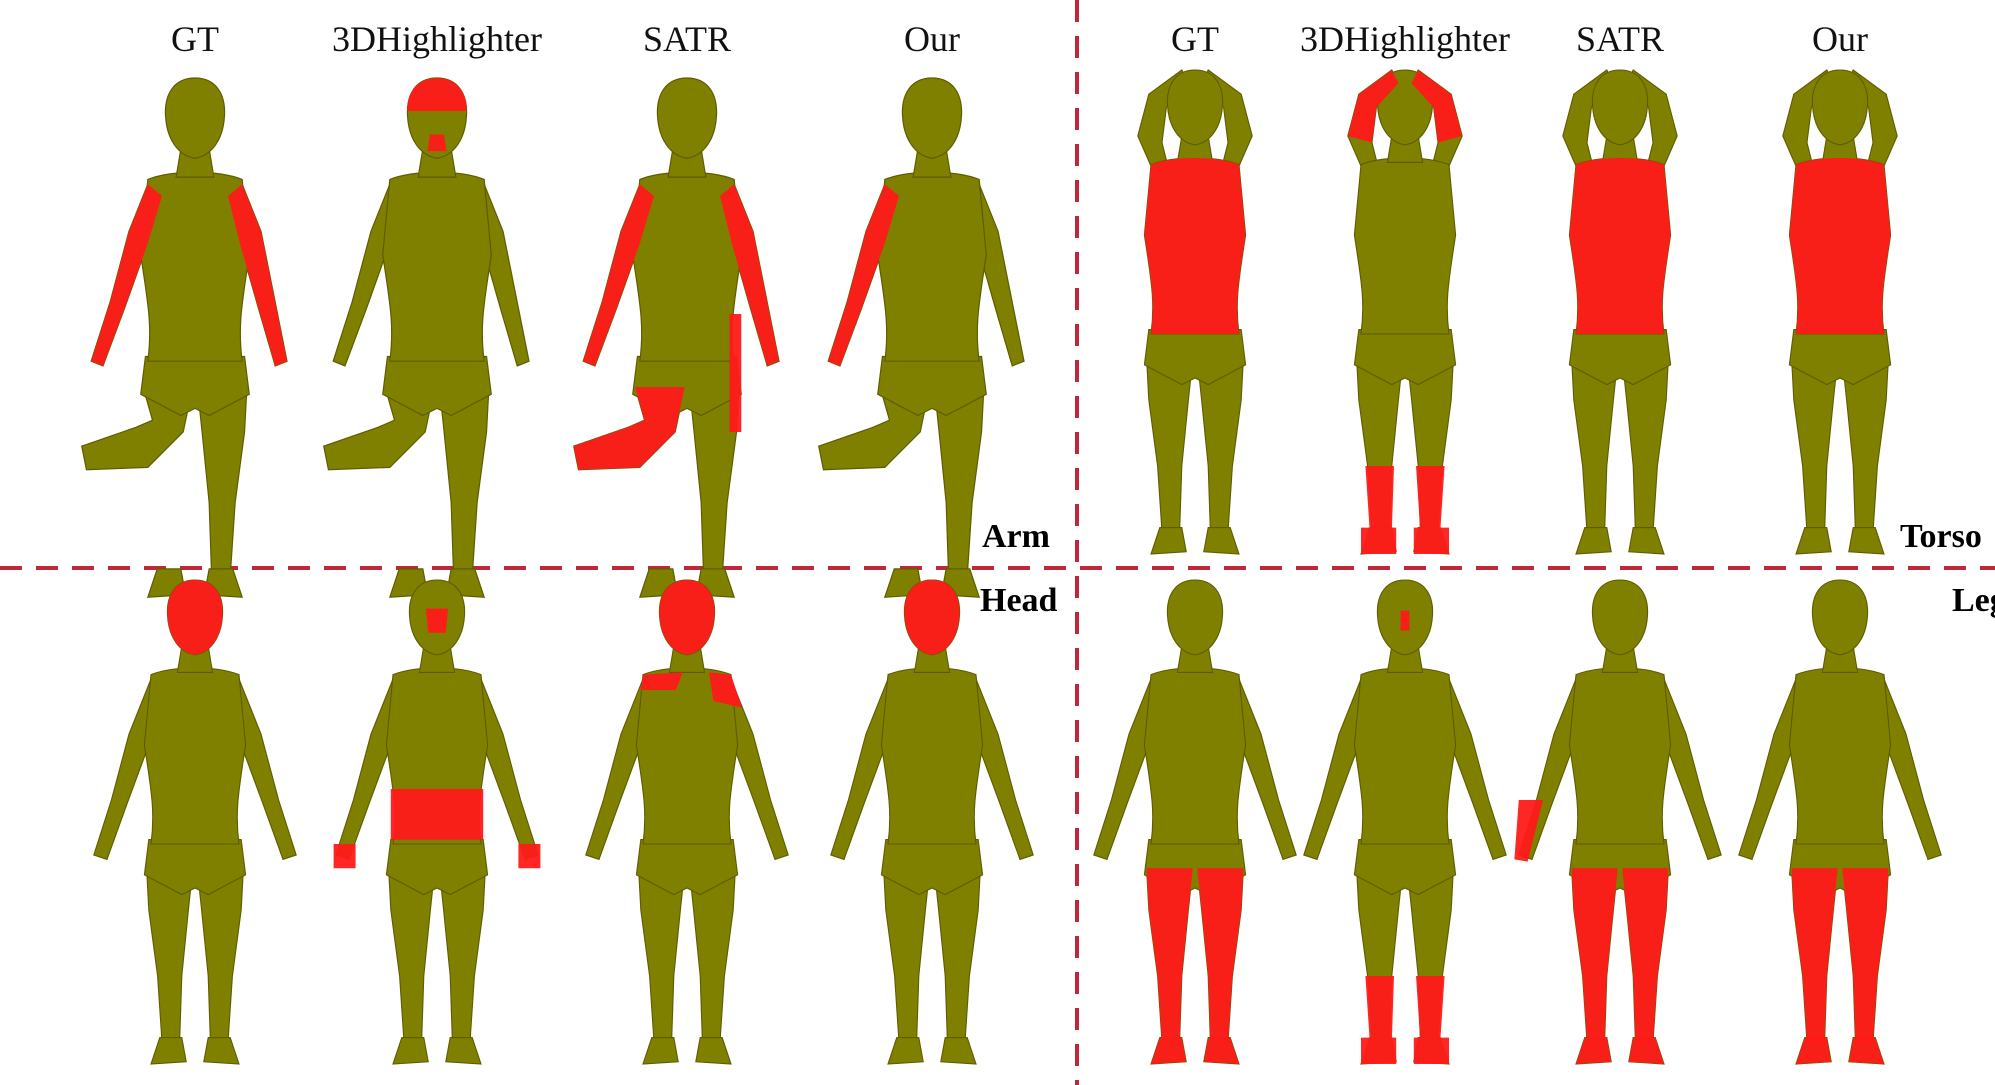  I want to click on figure-arm-gt, so click(184, 337).